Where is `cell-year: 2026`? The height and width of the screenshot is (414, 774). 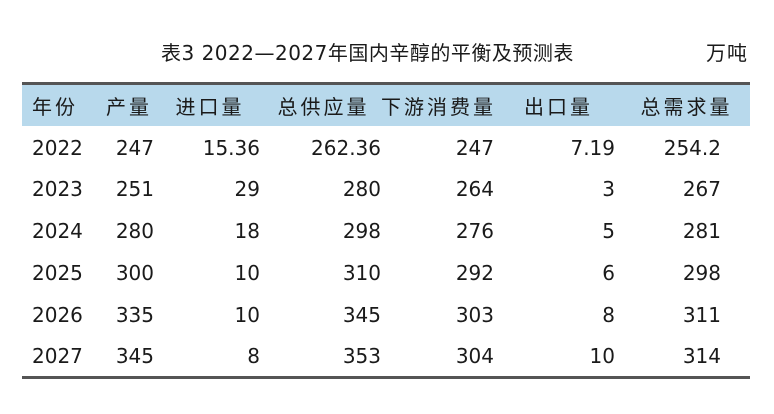 cell-year: 2026 is located at coordinates (57, 314).